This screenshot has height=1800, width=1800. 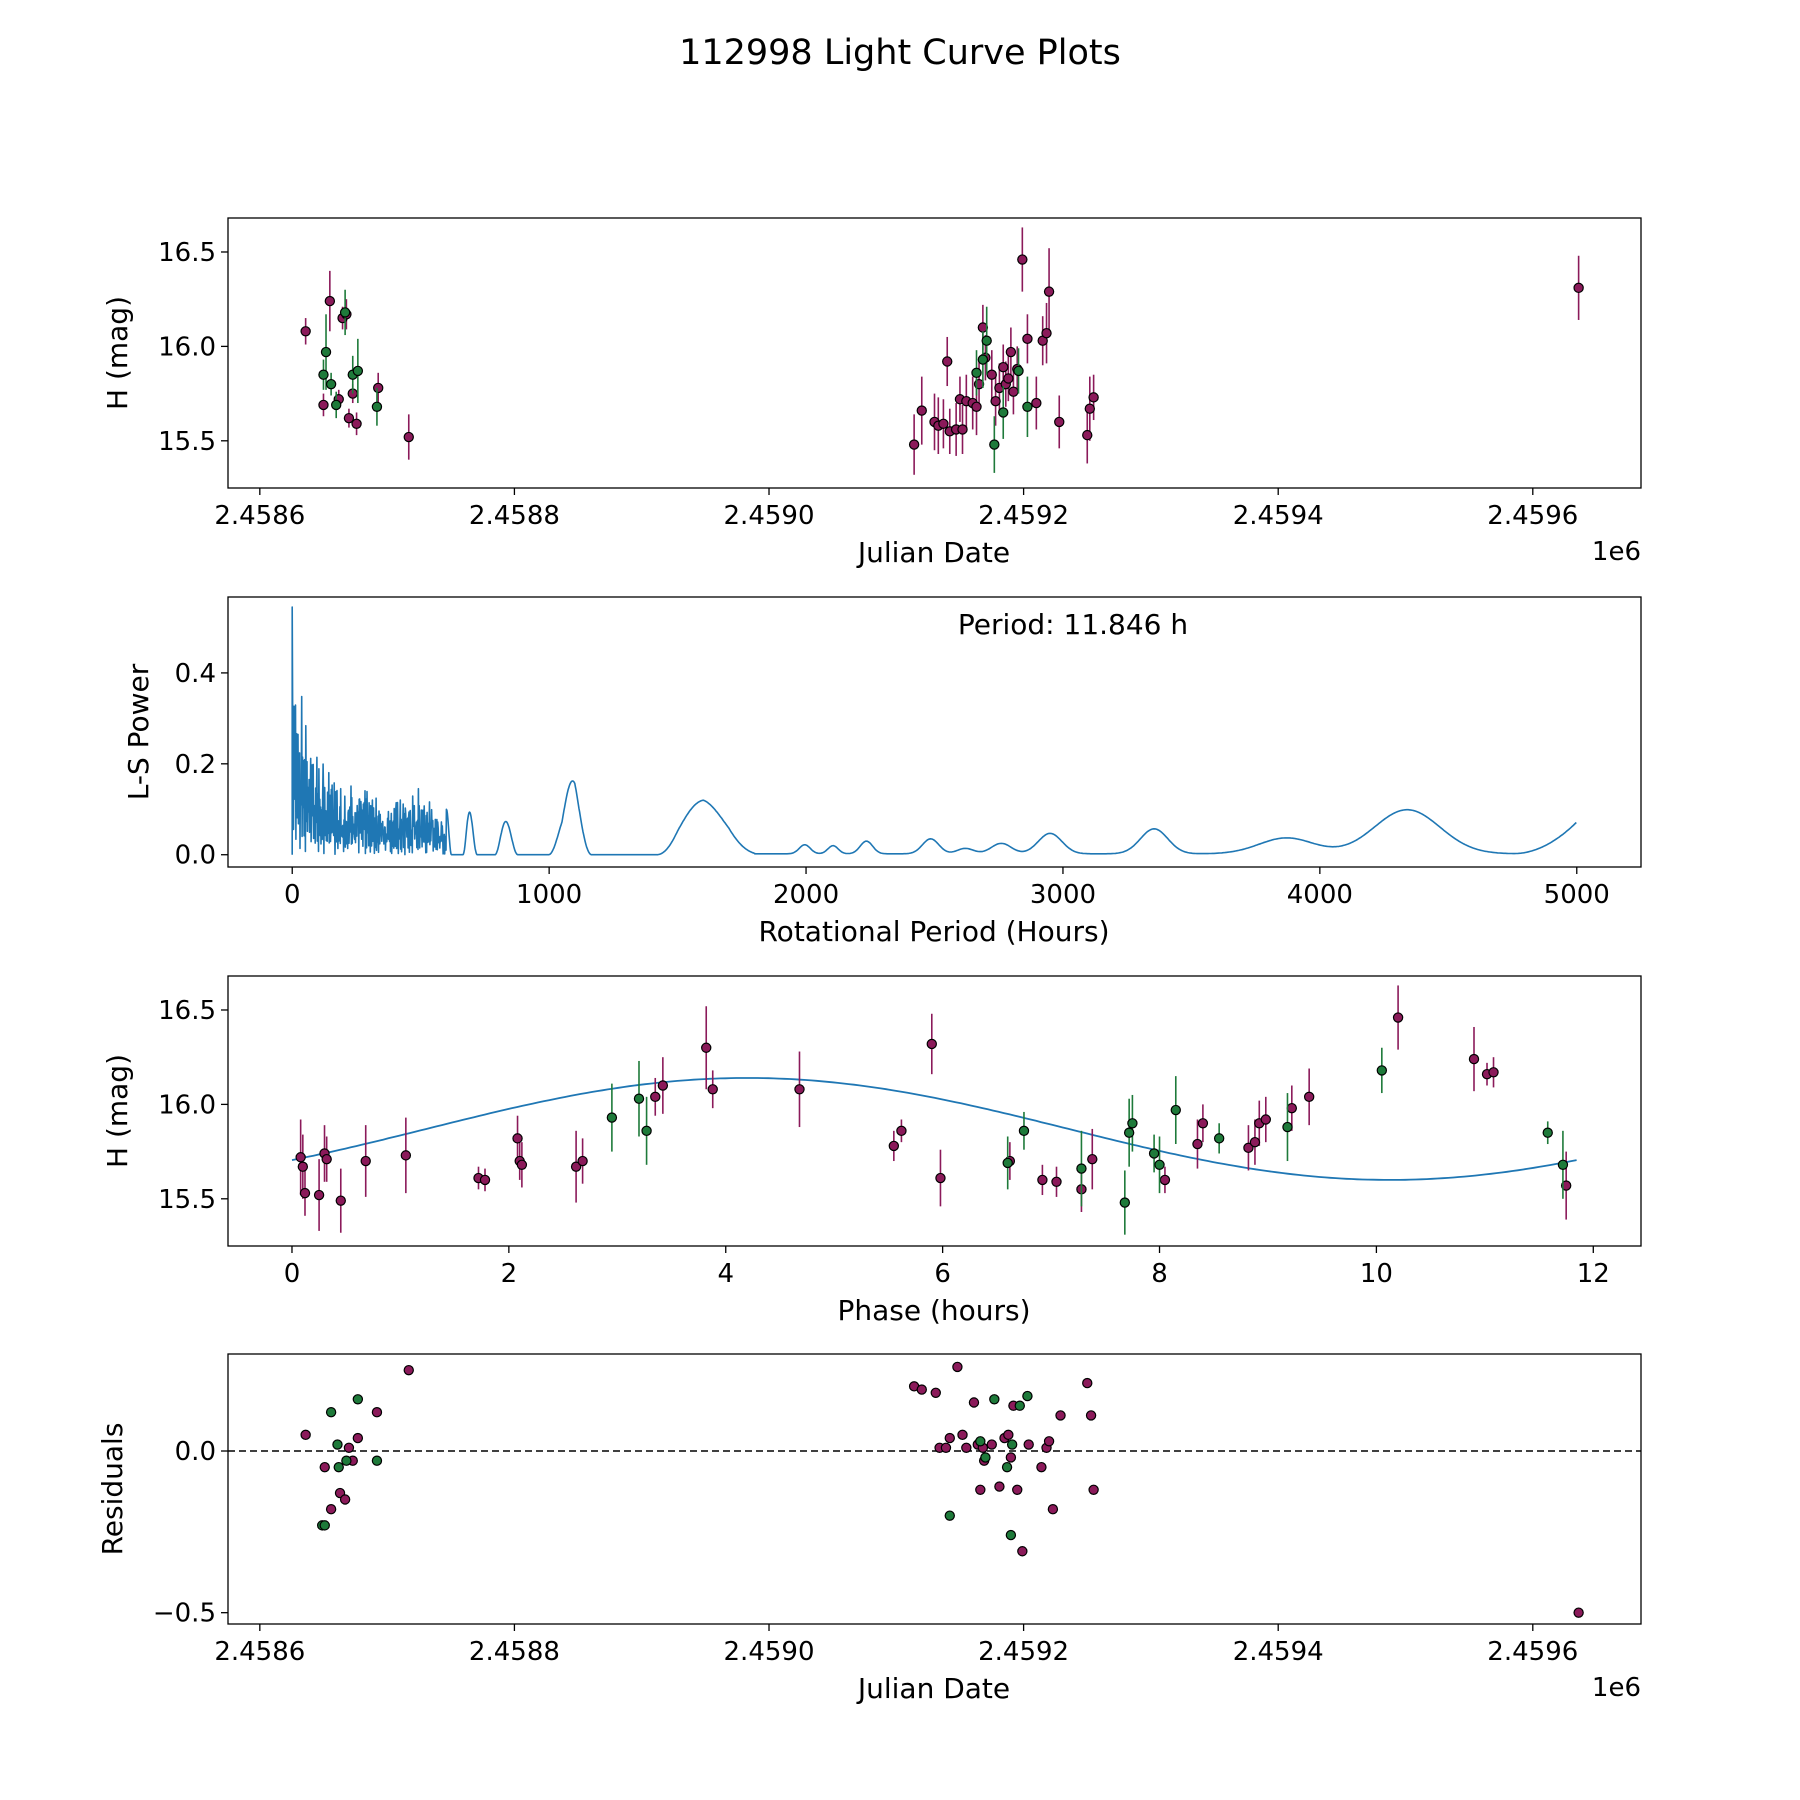 I want to click on lightcurve-ytick-label: 16.0, so click(x=187, y=347).